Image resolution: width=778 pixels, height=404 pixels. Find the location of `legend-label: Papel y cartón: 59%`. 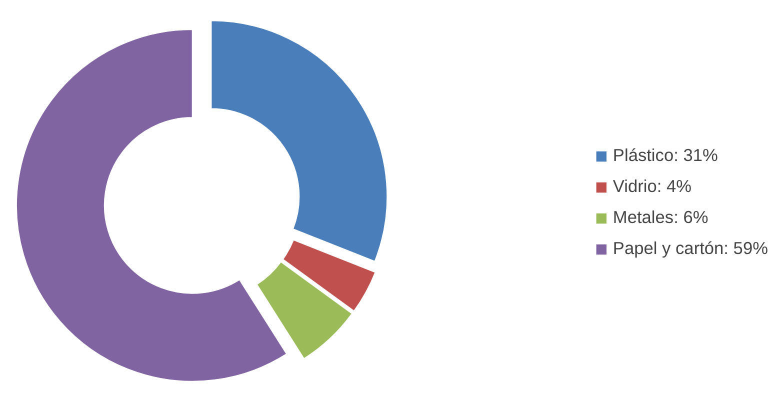

legend-label: Papel y cartón: 59% is located at coordinates (690, 248).